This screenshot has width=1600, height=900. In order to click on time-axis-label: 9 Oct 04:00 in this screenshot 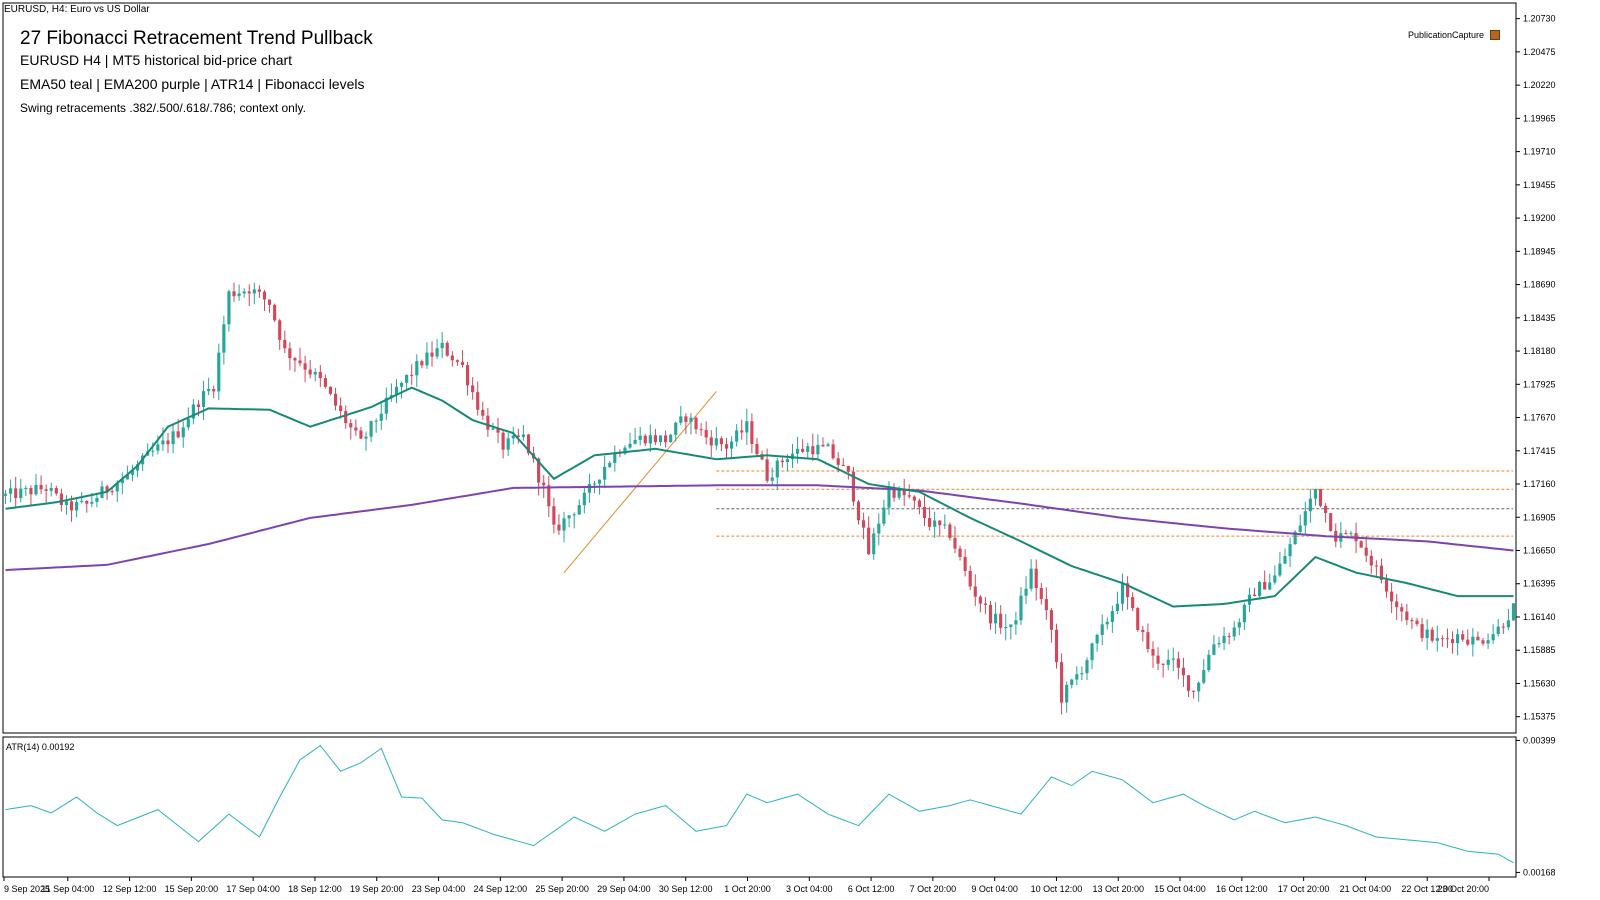, I will do `click(994, 889)`.